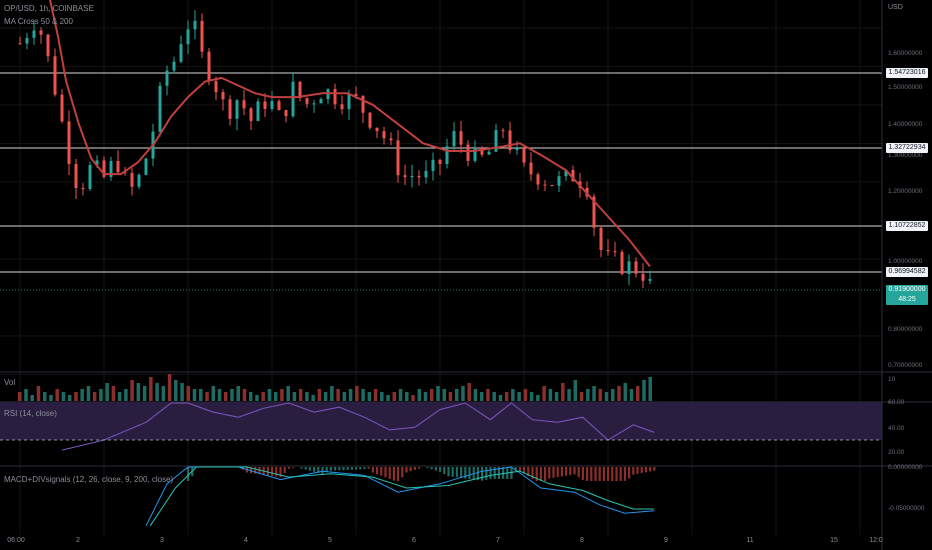 This screenshot has width=932, height=550. Describe the element at coordinates (905, 329) in the screenshot. I see `price-tick: 0.80000000` at that location.